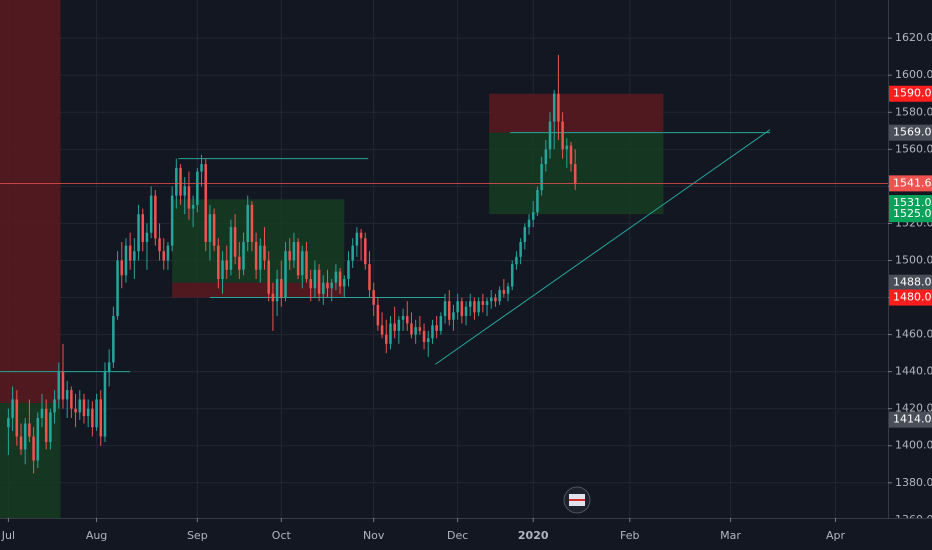 The width and height of the screenshot is (932, 550). What do you see at coordinates (913, 334) in the screenshot?
I see `y-tick-label: 1460.00` at bounding box center [913, 334].